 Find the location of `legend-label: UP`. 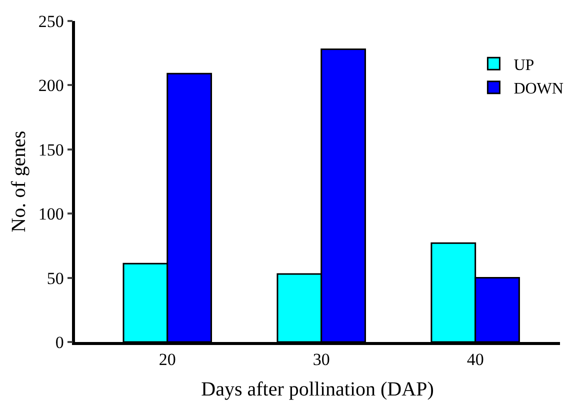

legend-label: UP is located at coordinates (524, 65).